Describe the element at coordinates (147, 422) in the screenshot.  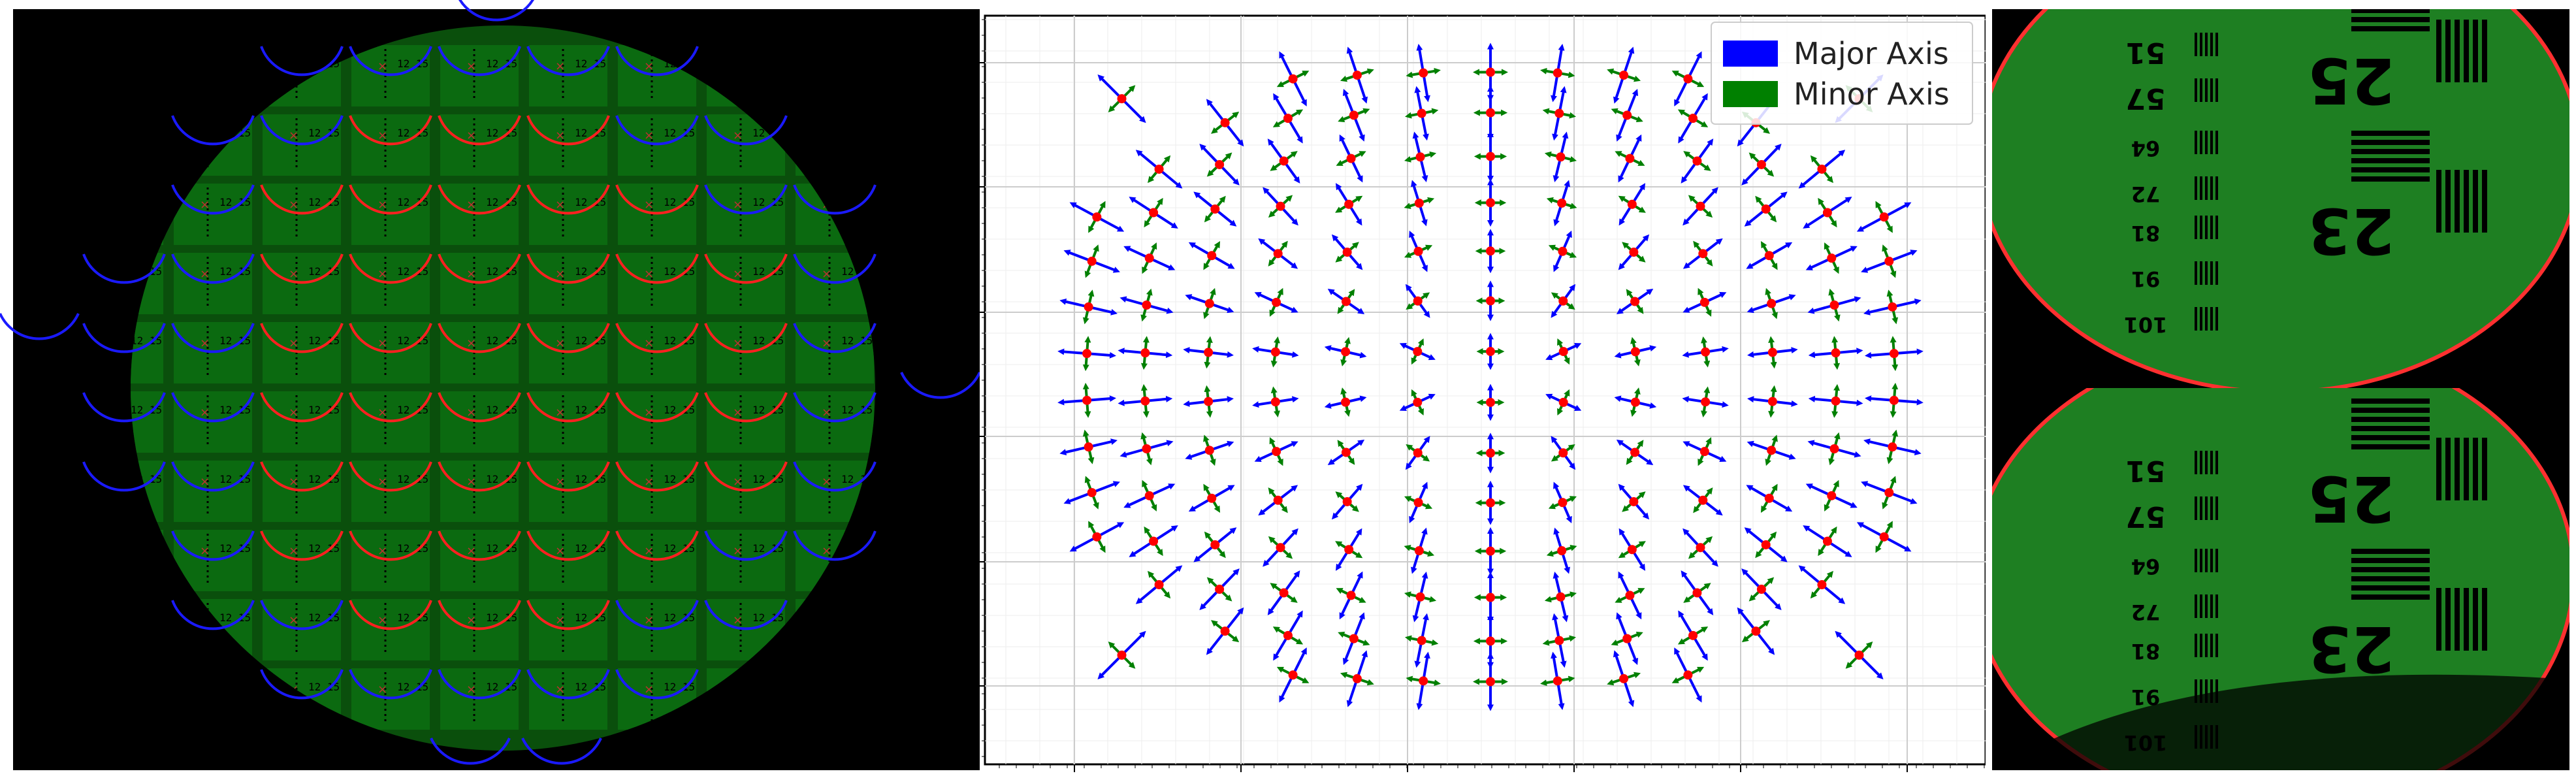
I see `cell-fill` at that location.